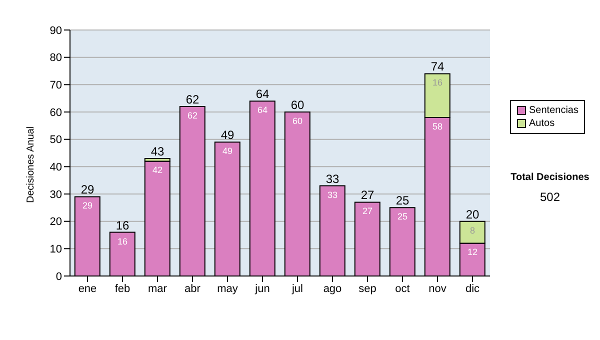 This screenshot has height=340, width=600. Describe the element at coordinates (192, 115) in the screenshot. I see `data-label: 62` at that location.